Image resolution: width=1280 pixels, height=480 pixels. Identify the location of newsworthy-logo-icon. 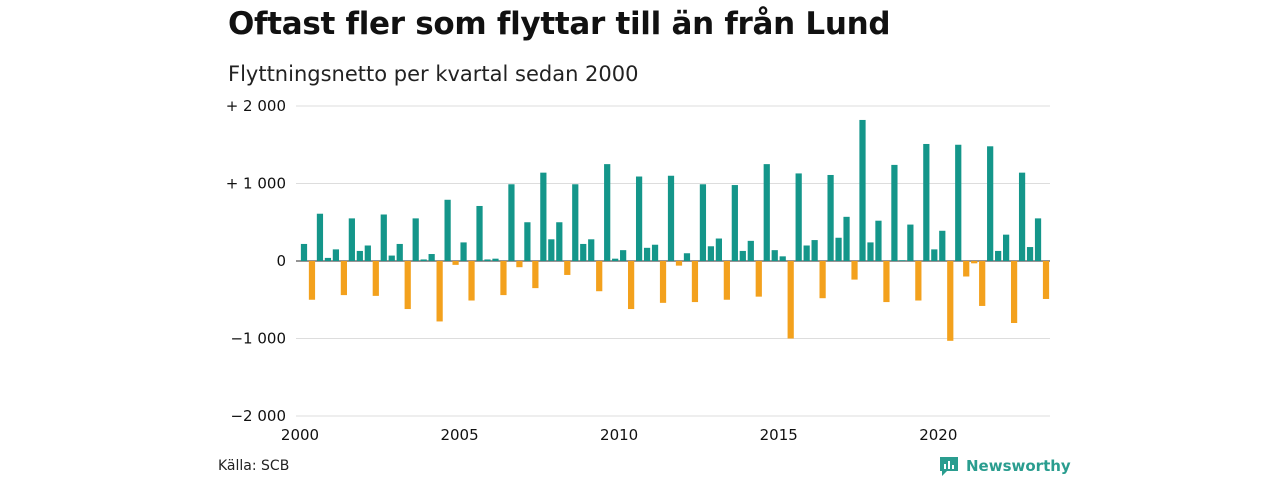
(949, 466).